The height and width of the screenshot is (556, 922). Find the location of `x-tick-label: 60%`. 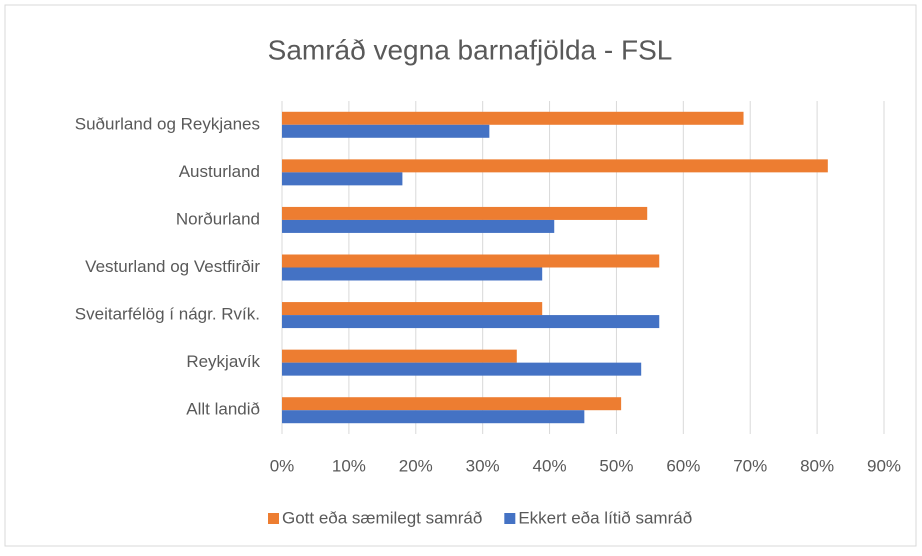

x-tick-label: 60% is located at coordinates (683, 465).